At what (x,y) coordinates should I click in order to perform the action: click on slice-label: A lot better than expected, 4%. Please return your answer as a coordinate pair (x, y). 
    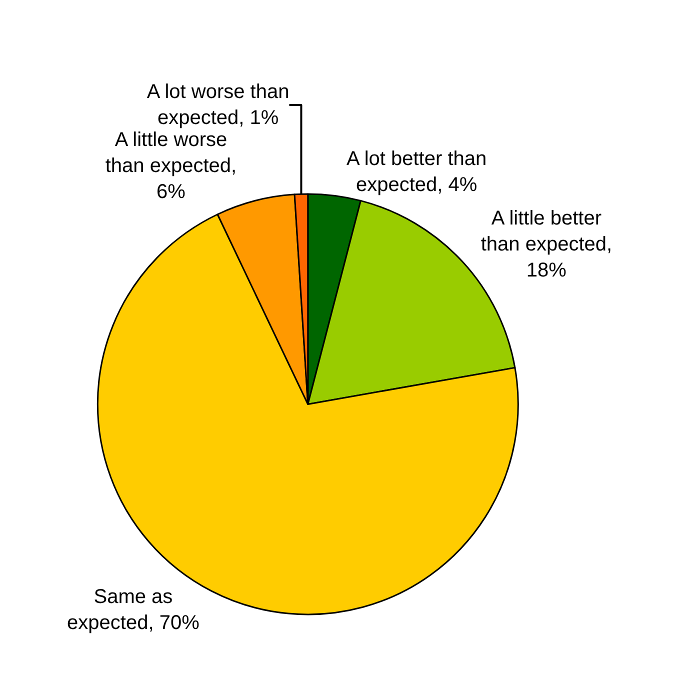
    Looking at the image, I should click on (416, 172).